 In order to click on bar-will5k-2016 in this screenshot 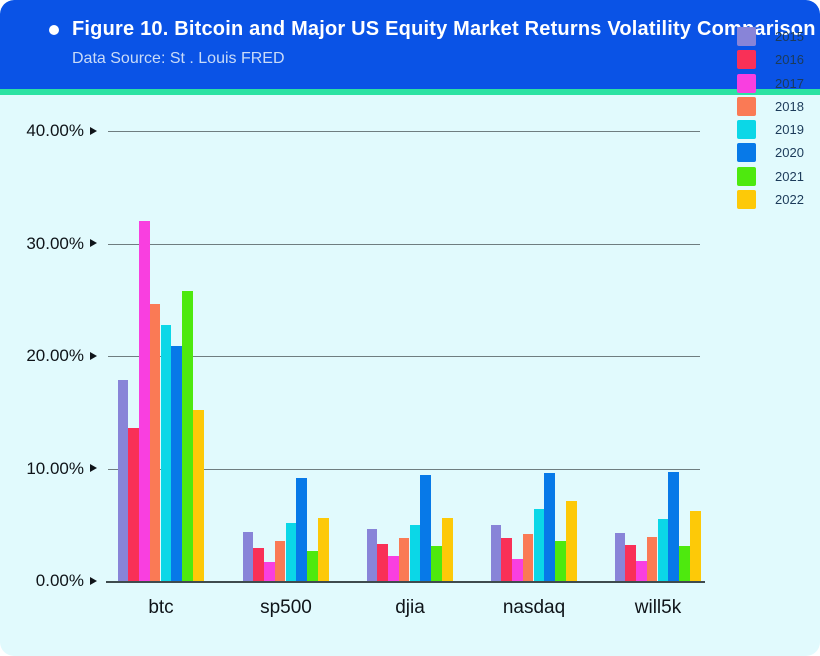, I will do `click(630, 563)`.